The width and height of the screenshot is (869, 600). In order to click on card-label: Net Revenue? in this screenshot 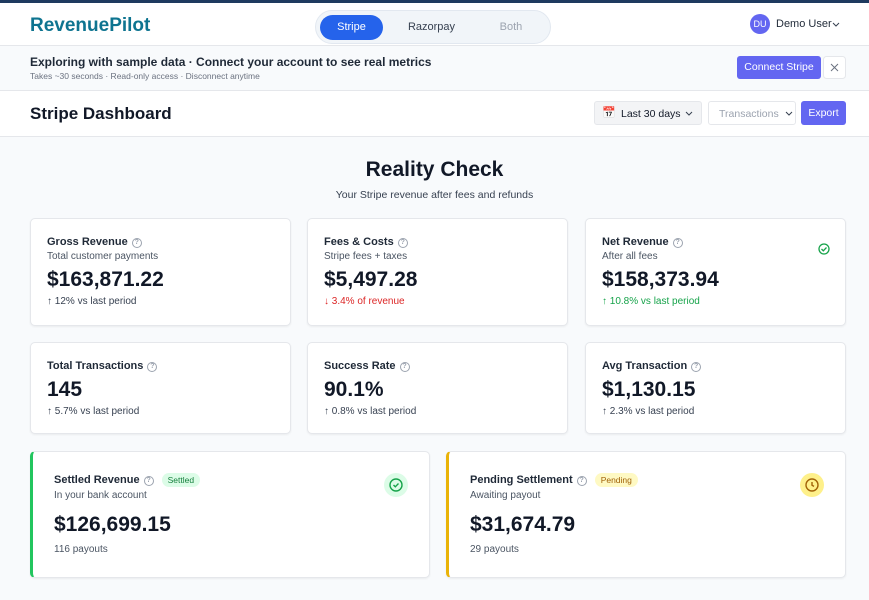, I will do `click(642, 242)`.